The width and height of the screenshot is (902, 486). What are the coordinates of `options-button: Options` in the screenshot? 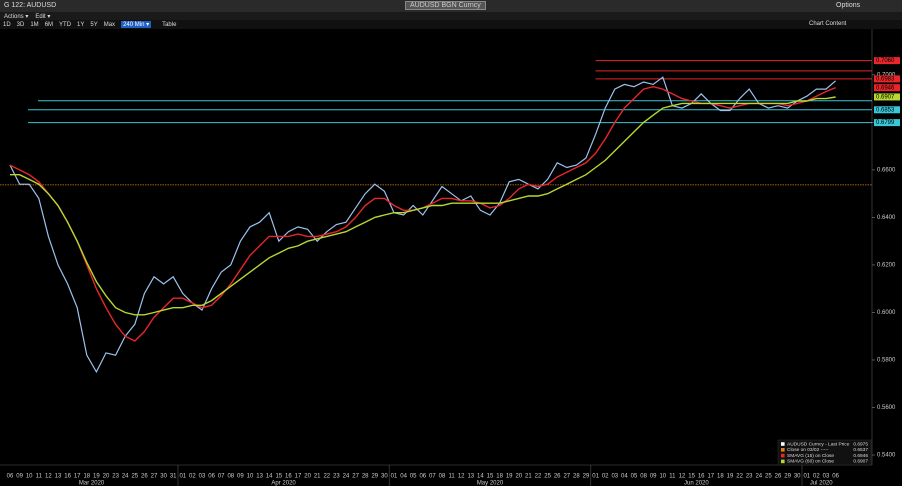 It's located at (848, 5).